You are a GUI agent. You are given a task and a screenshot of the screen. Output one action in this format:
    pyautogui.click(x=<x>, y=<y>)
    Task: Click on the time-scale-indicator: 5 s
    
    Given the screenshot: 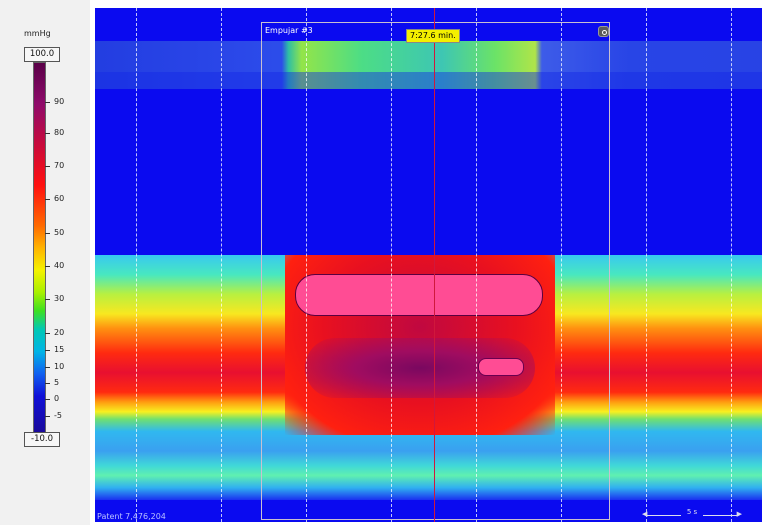 What is the action you would take?
    pyautogui.click(x=692, y=515)
    